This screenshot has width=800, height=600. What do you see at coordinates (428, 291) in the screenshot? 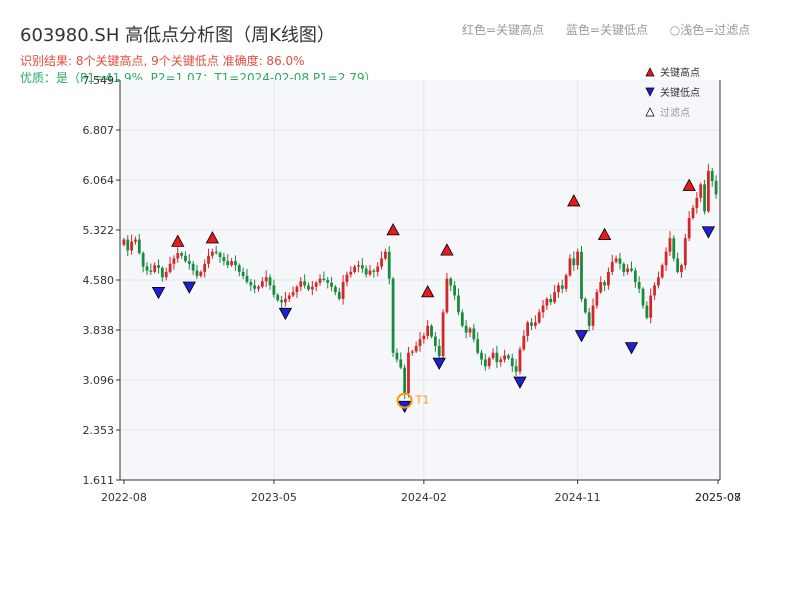
I see `key-high-marker` at bounding box center [428, 291].